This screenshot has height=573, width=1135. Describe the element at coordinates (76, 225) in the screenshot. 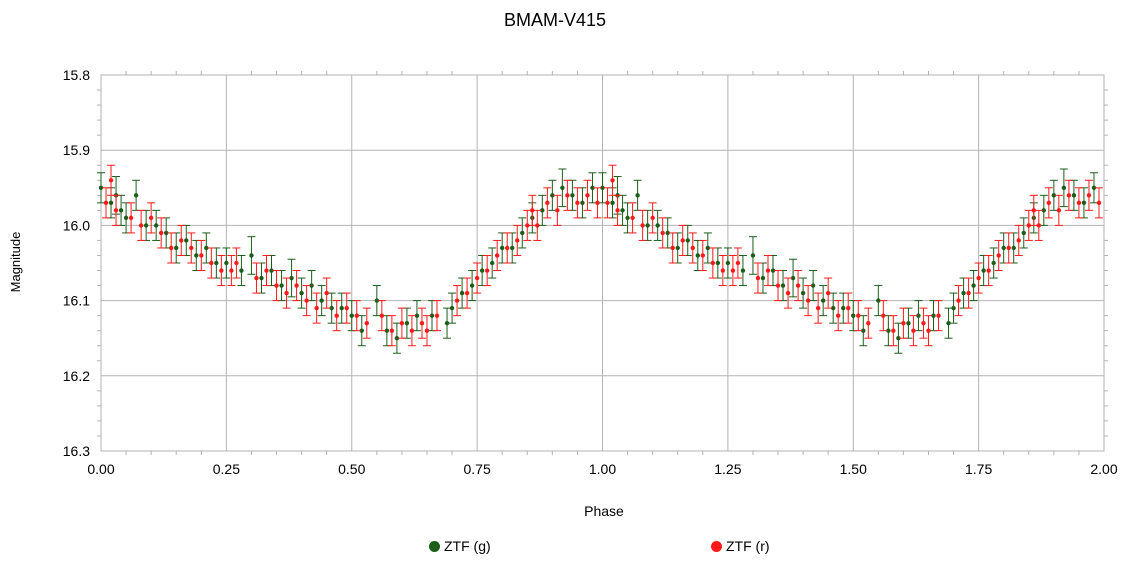

I see `y-tick-label: 16.0` at that location.